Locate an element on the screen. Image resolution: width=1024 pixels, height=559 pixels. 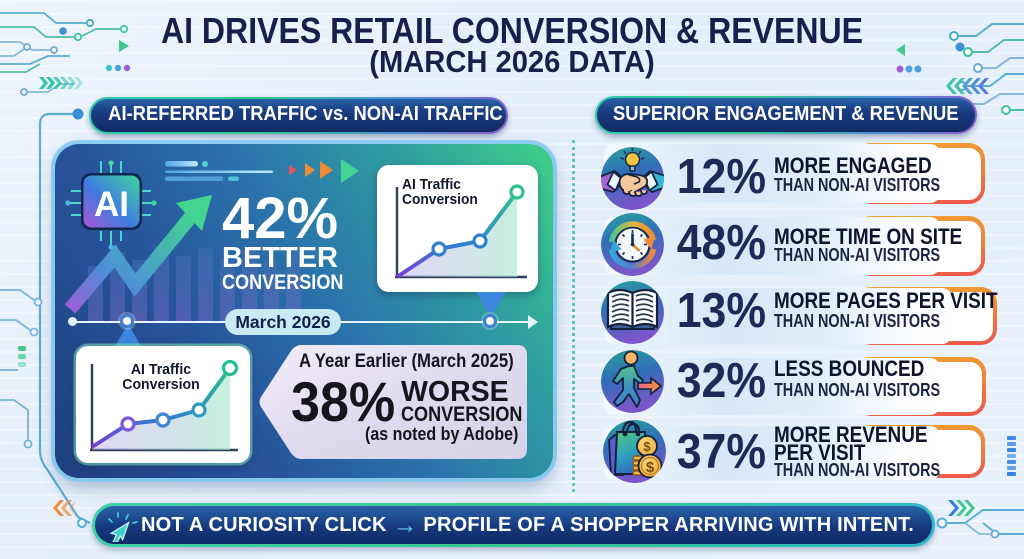
svg-text: AI is located at coordinates (111, 204).